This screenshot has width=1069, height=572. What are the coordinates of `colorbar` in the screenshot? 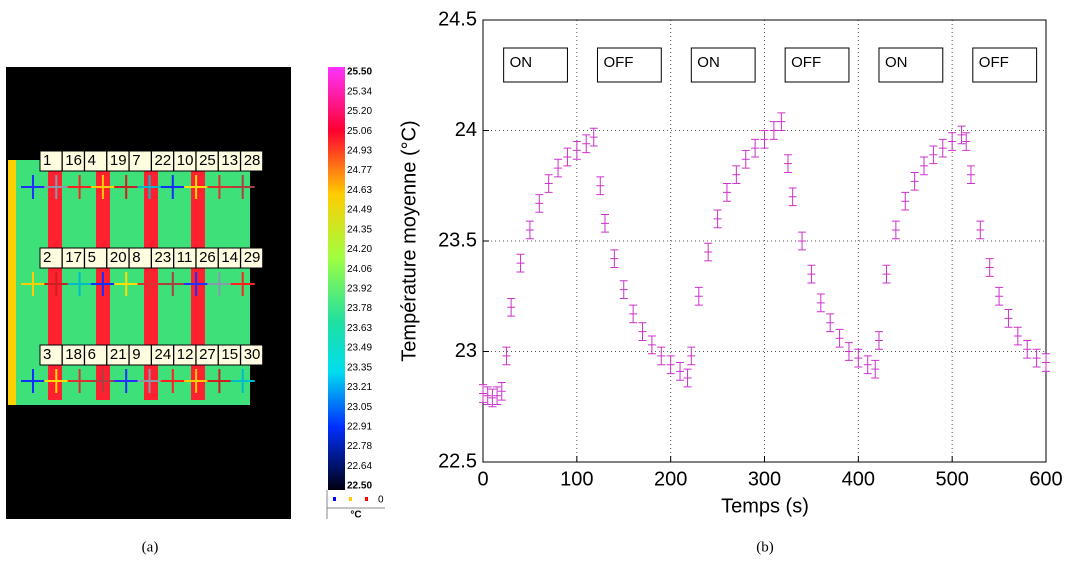 It's located at (336, 278).